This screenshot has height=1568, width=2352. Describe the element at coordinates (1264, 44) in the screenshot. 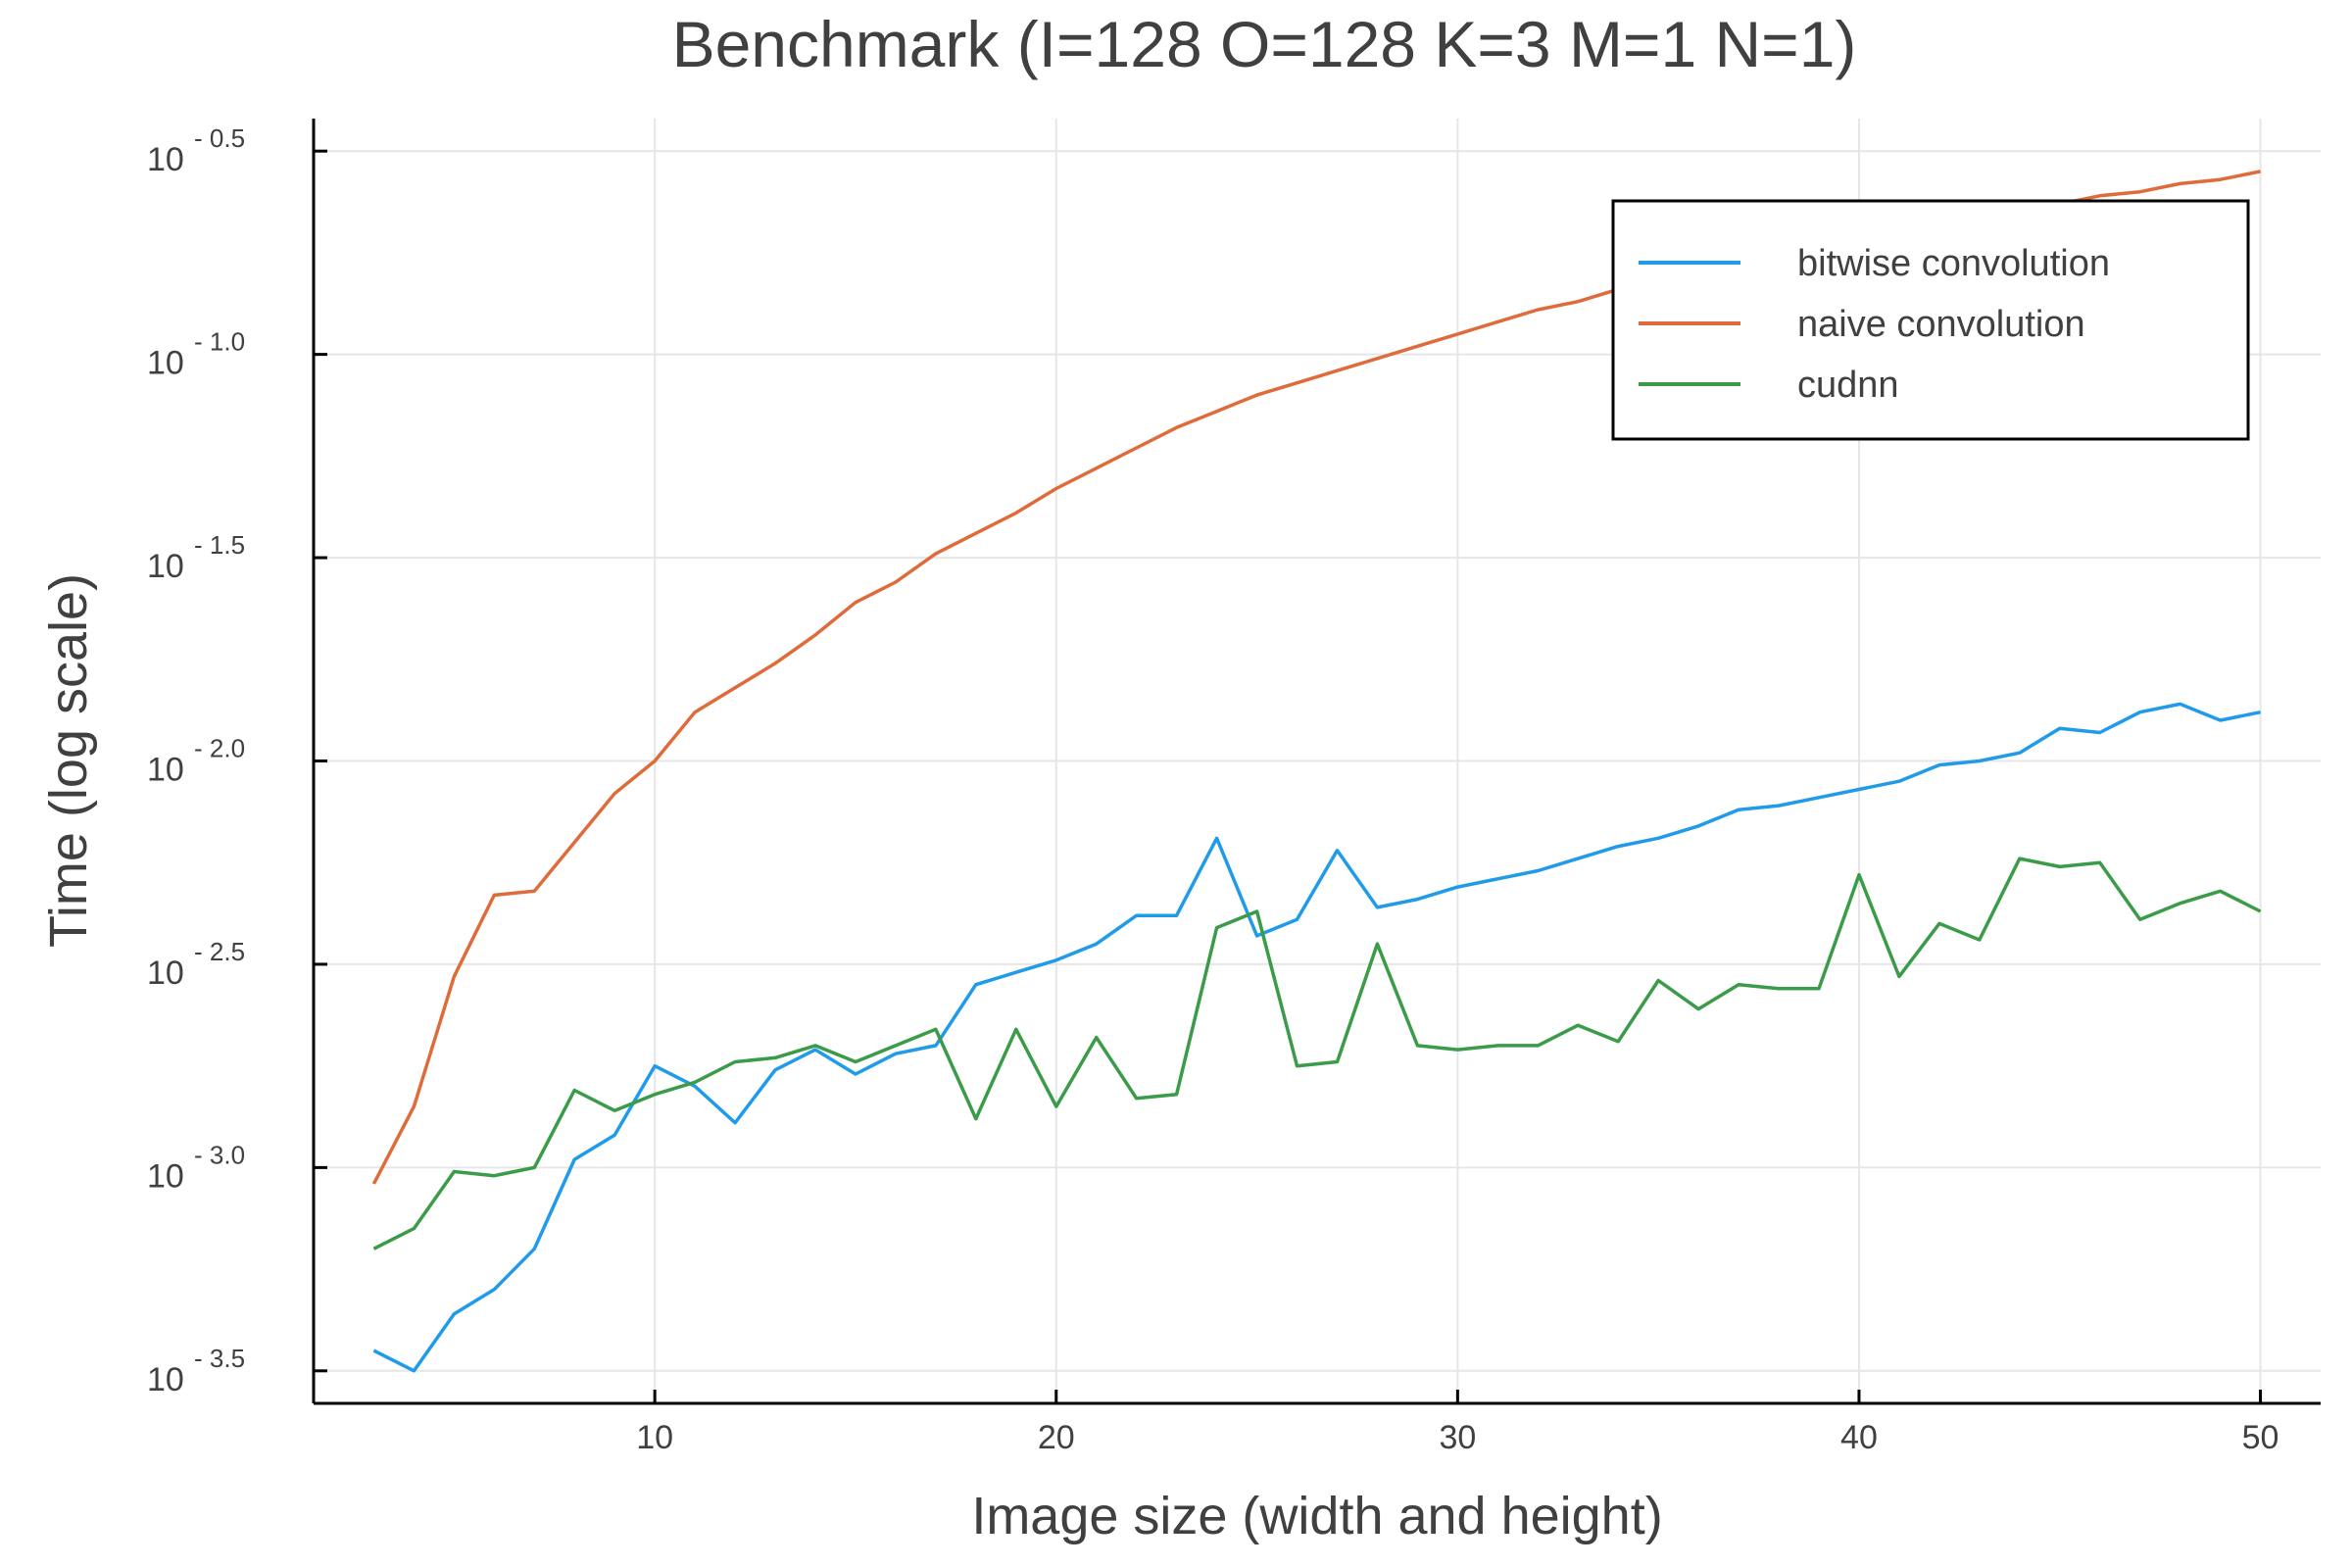

I see `chart-title: Benchmark (I=128 O=128 K=3 M=1 N=1)` at that location.